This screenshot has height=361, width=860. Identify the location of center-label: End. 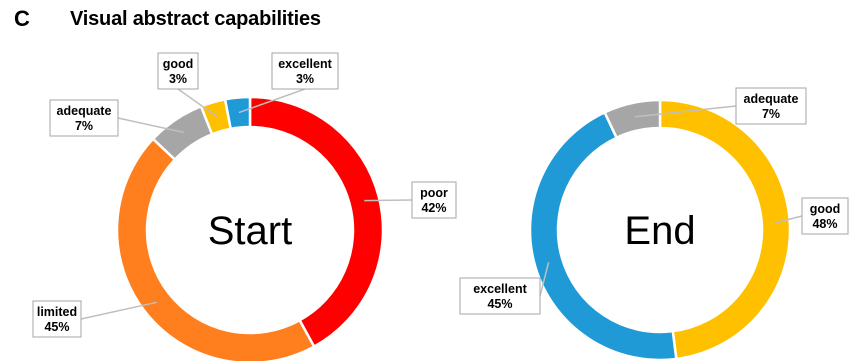
(659, 231).